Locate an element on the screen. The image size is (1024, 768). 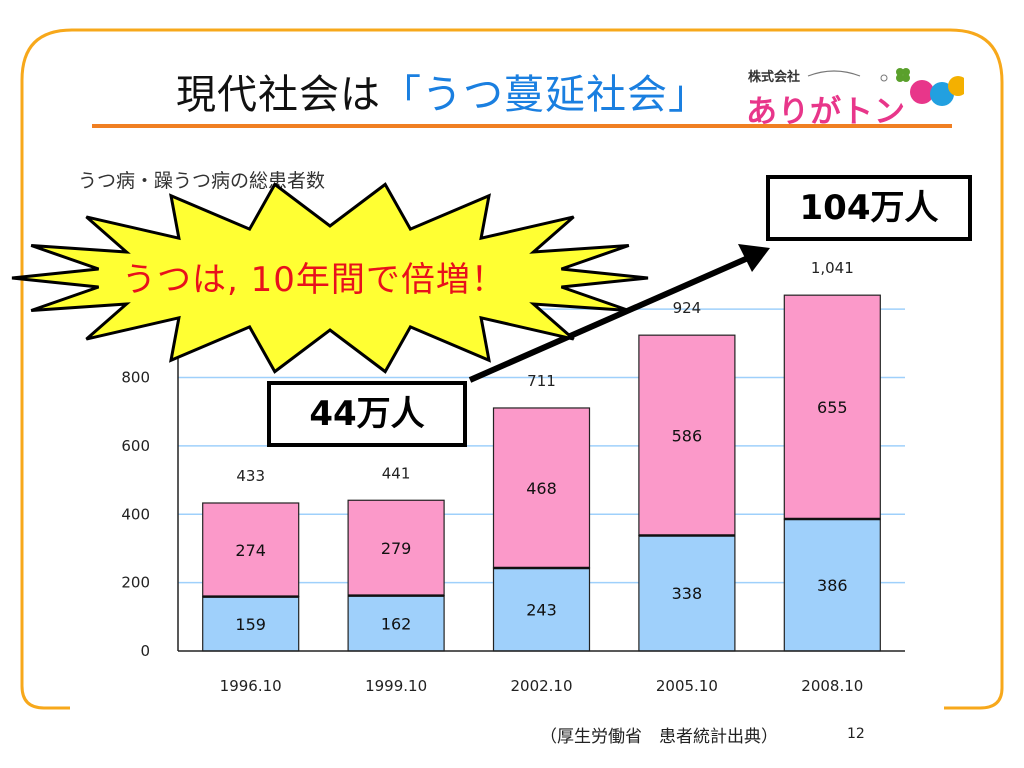
x-tick-label: 1996.10 is located at coordinates (251, 686).